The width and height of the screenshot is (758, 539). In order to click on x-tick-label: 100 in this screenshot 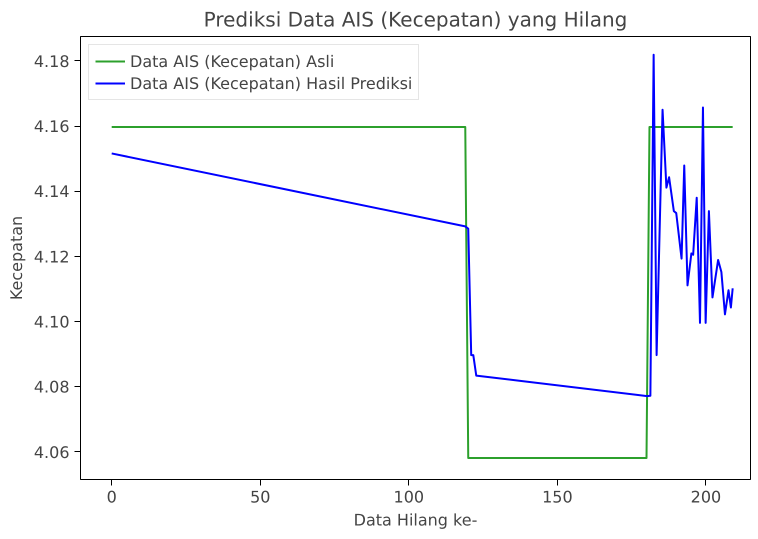, I will do `click(409, 497)`.